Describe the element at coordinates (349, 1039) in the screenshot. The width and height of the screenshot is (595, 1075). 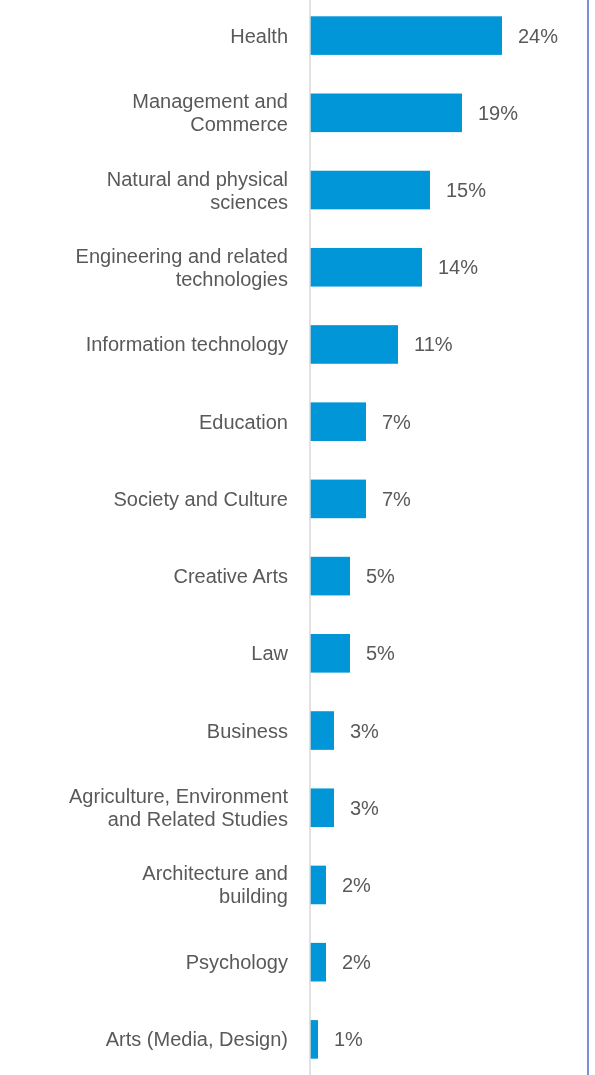
I see `data-label: 1%` at that location.